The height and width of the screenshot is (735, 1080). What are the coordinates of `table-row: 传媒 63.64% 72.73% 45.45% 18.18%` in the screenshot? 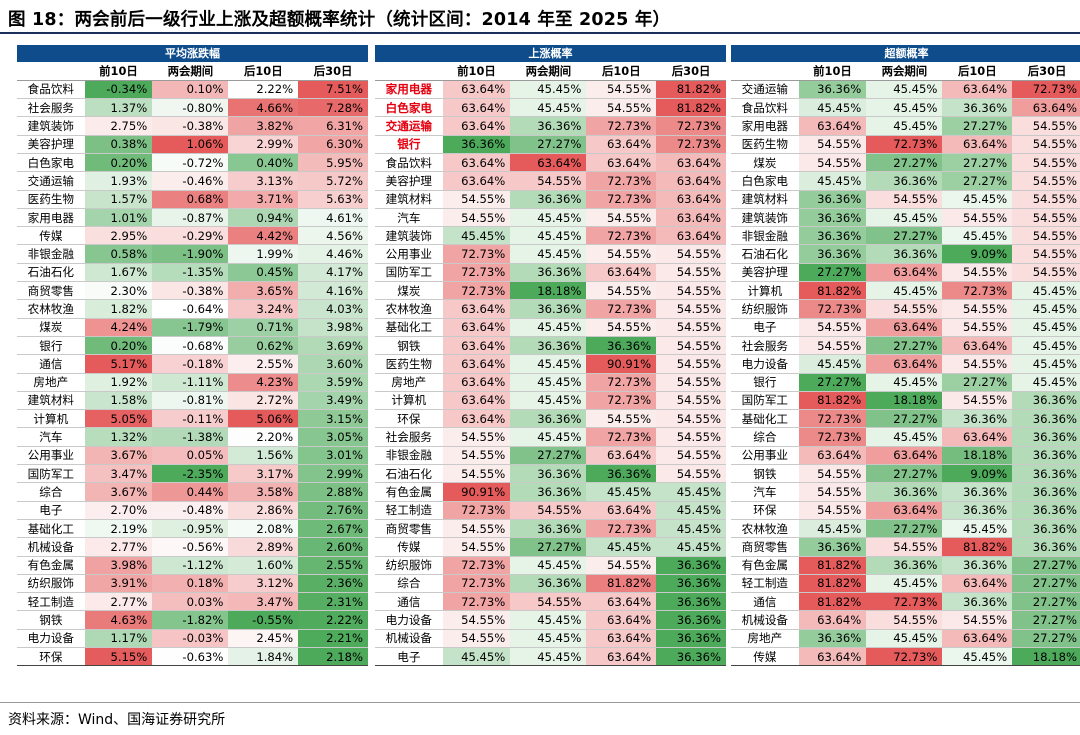 It's located at (905, 657).